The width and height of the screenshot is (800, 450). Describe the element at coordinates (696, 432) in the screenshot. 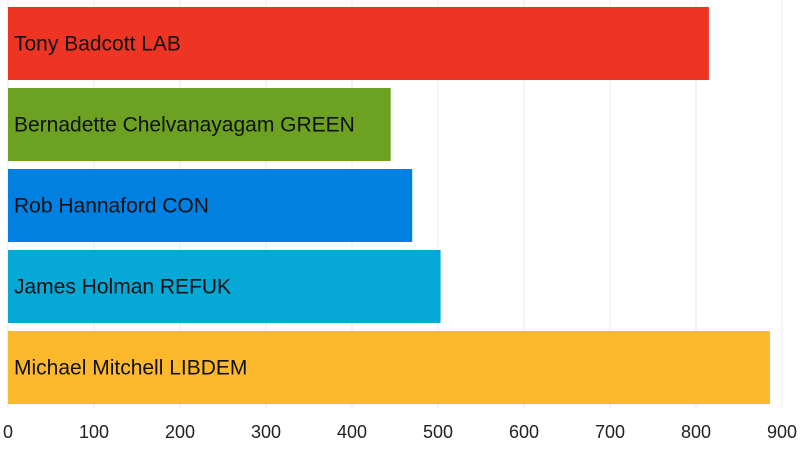

I see `x-tick-label: 800` at that location.